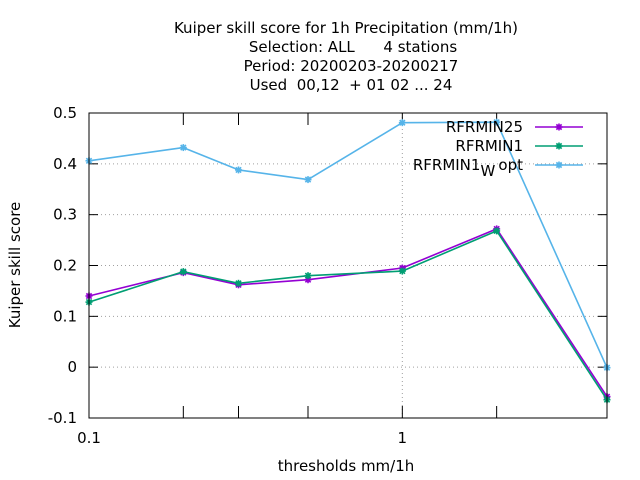 This screenshot has height=480, width=640. I want to click on title-line-4: Used 00,12 + 01 02 ... 24, so click(351, 85).